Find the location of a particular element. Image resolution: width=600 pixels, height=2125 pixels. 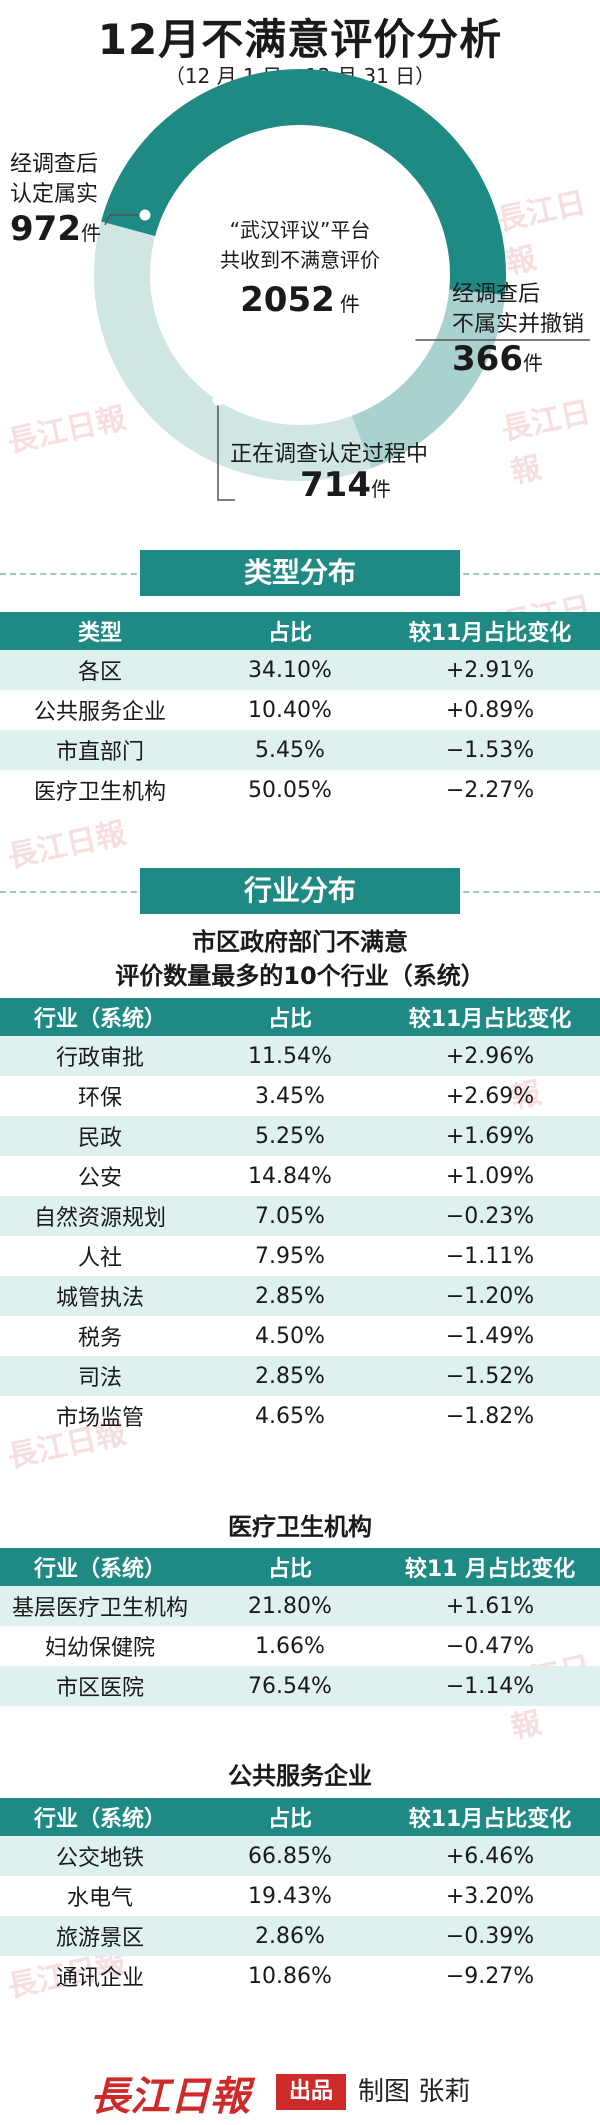

table-header-row: 行业（系统） 占比 较11 月占比变化 is located at coordinates (300, 1567).